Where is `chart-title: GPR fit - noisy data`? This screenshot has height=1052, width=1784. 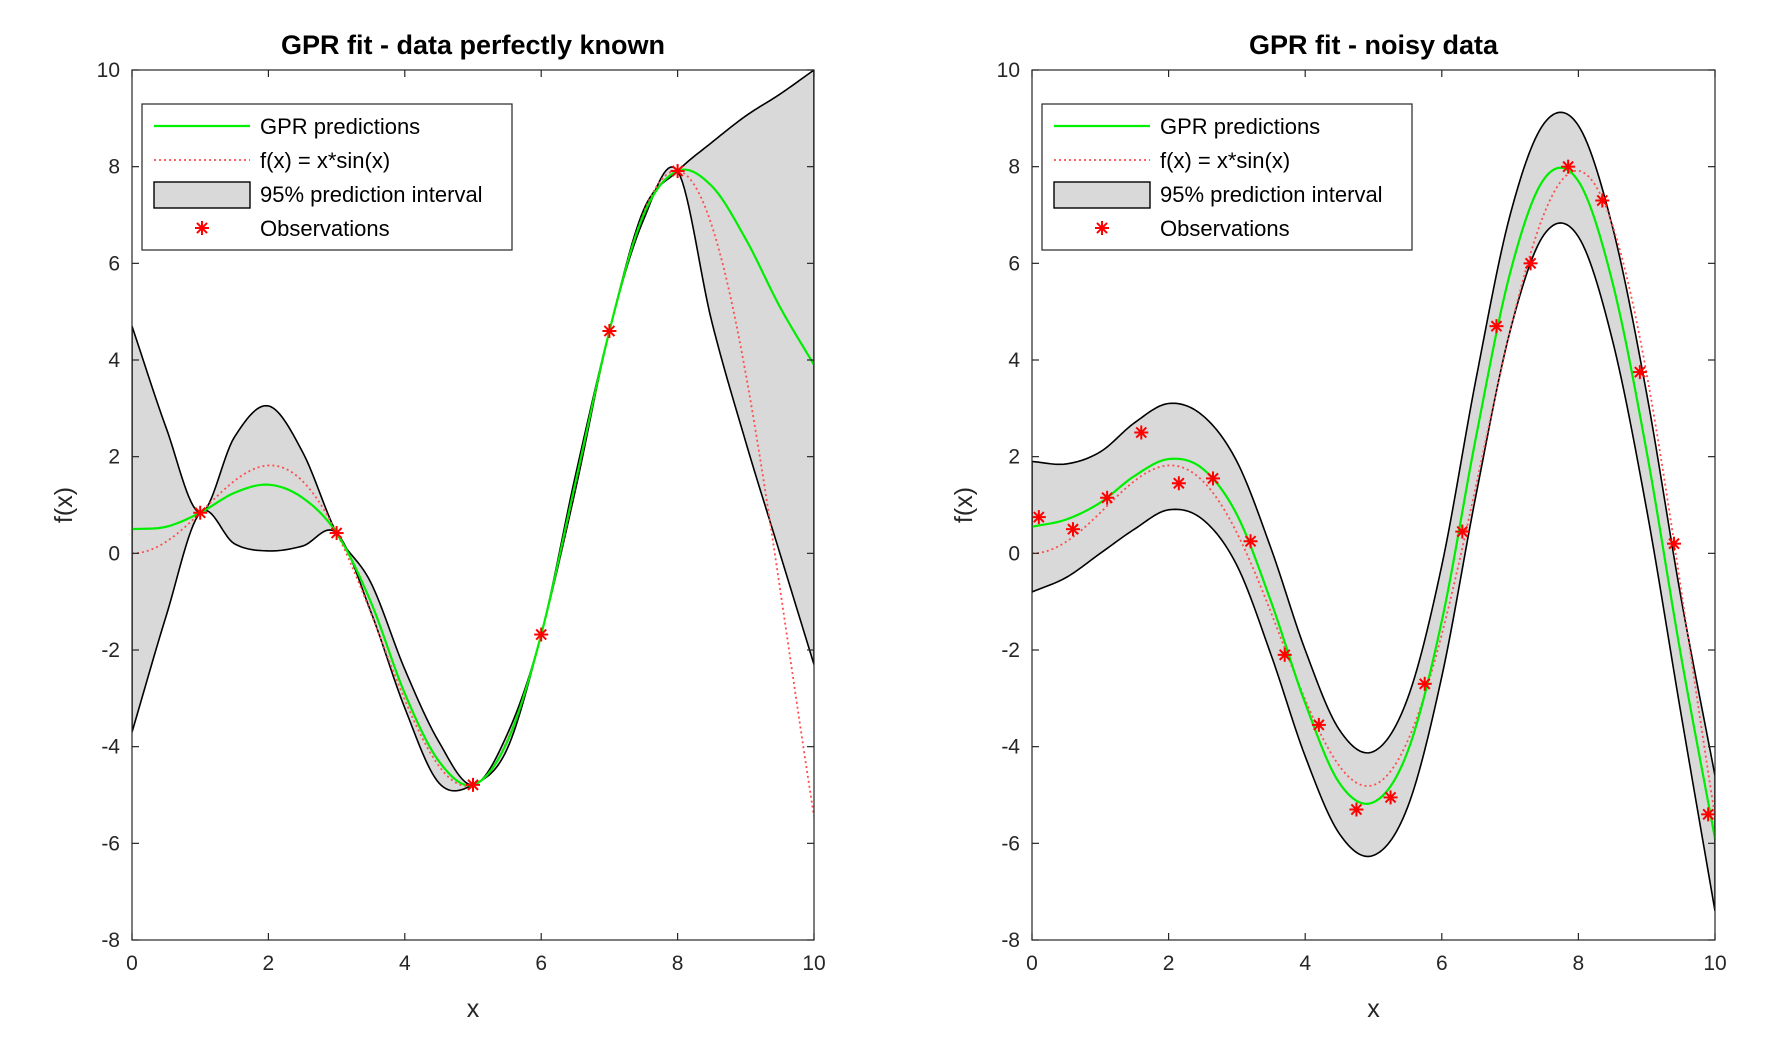 chart-title: GPR fit - noisy data is located at coordinates (1374, 45).